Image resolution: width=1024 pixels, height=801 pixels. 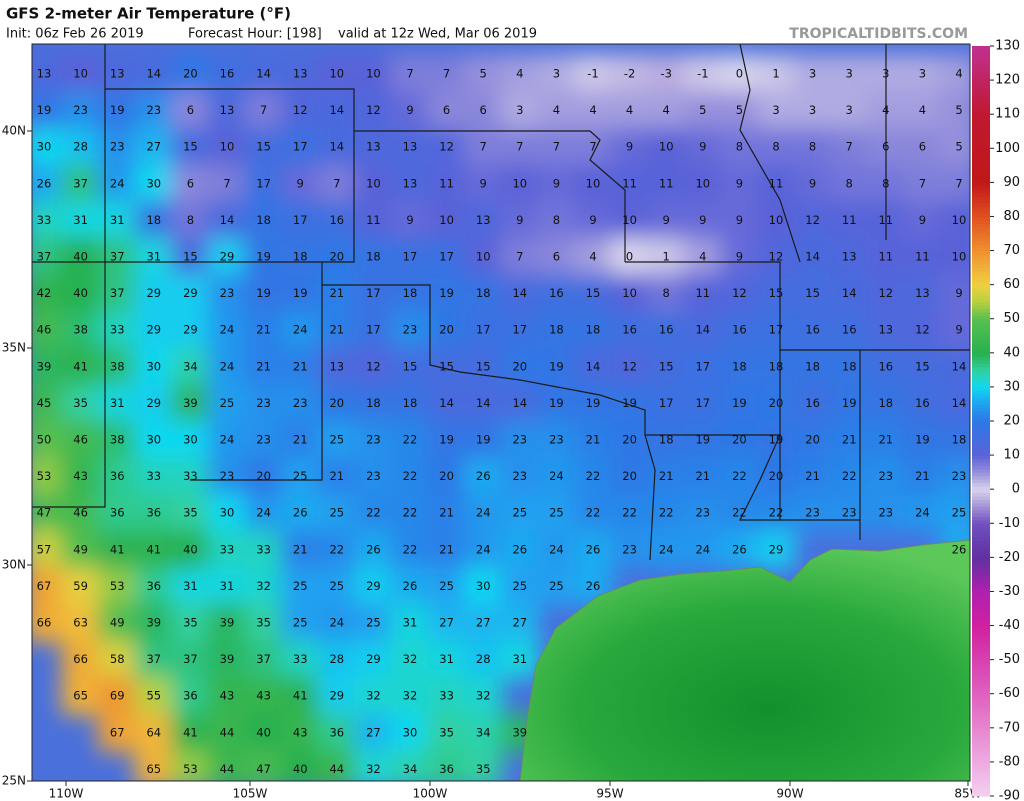 What do you see at coordinates (878, 34) in the screenshot?
I see `credit: TROPICALTIDBITS.COM` at bounding box center [878, 34].